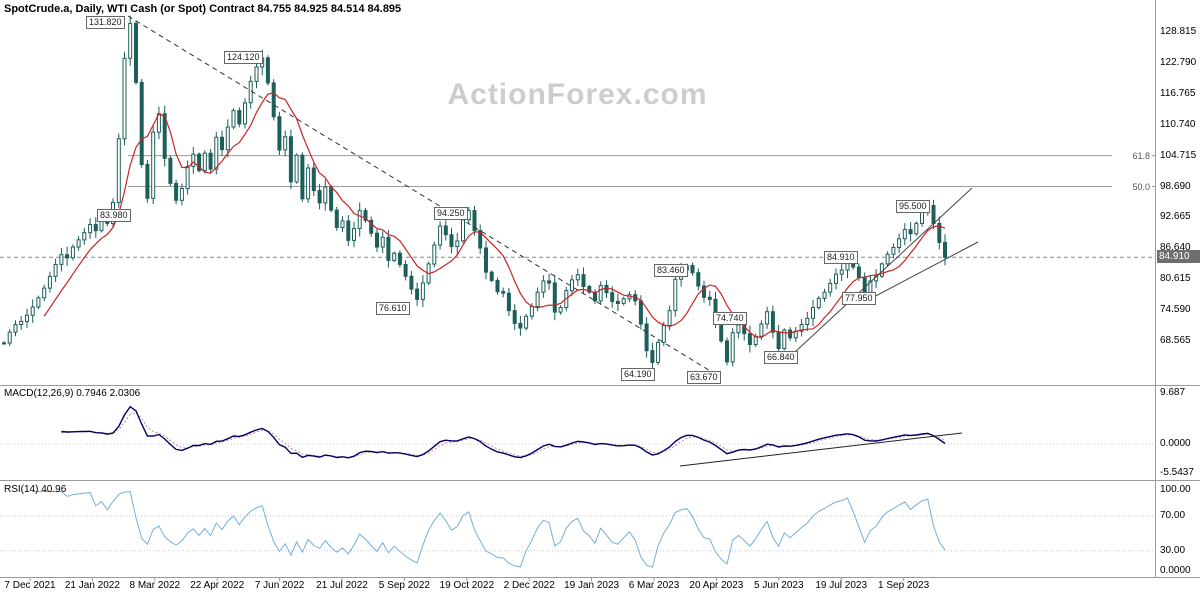  I want to click on date-axis-label: 7 Jun 2022, so click(279, 585).